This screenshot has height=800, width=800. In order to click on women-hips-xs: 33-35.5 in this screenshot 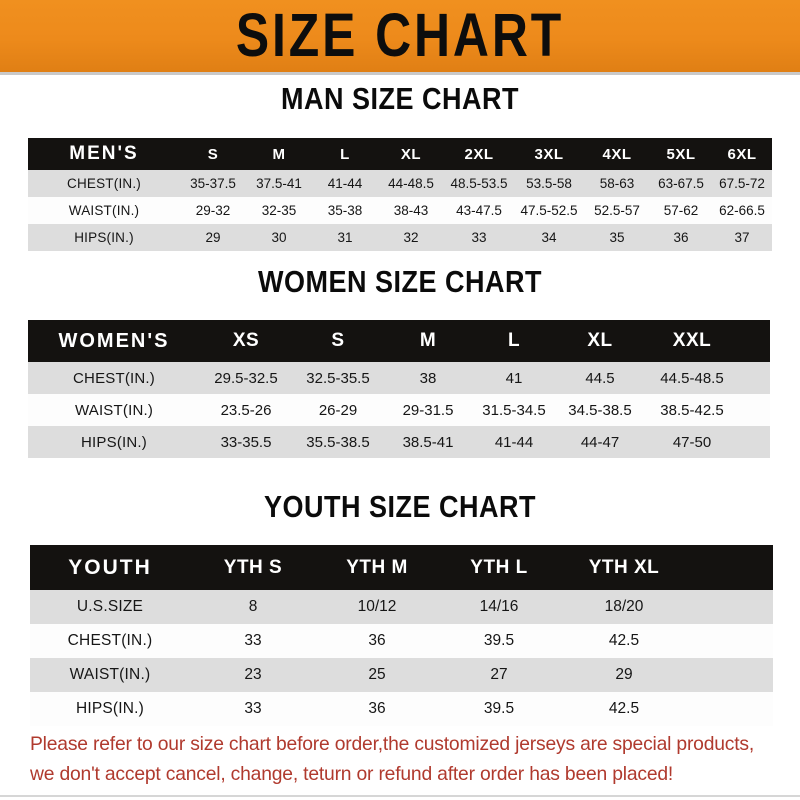, I will do `click(246, 442)`.